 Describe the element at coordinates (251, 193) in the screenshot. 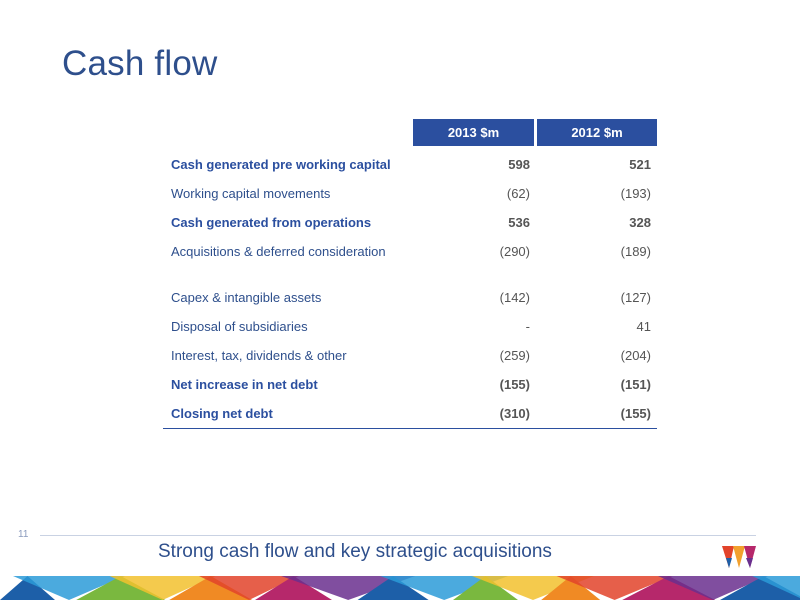

I see `row-label: Working capital movements` at that location.